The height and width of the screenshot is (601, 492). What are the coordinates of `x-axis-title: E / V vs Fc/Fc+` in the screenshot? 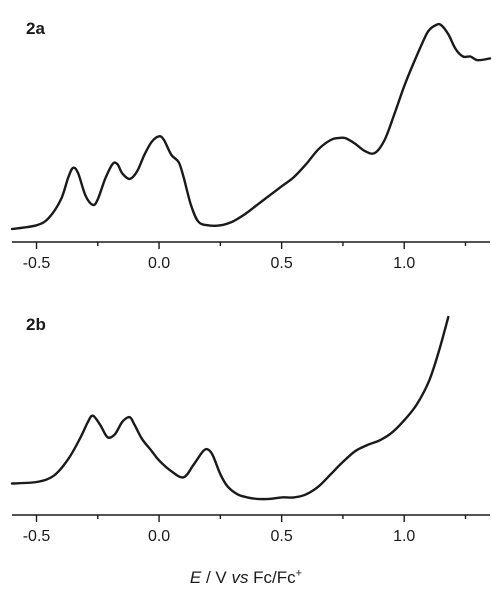 It's located at (246, 578).